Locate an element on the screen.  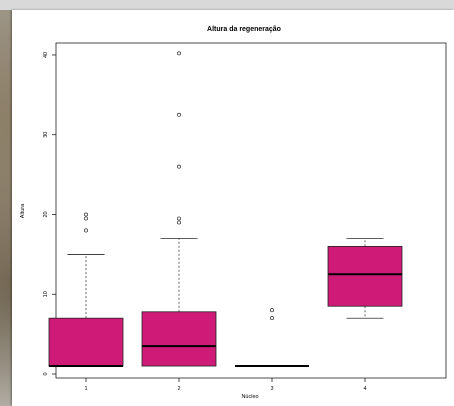
x-tick-label: 3 is located at coordinates (271, 389).